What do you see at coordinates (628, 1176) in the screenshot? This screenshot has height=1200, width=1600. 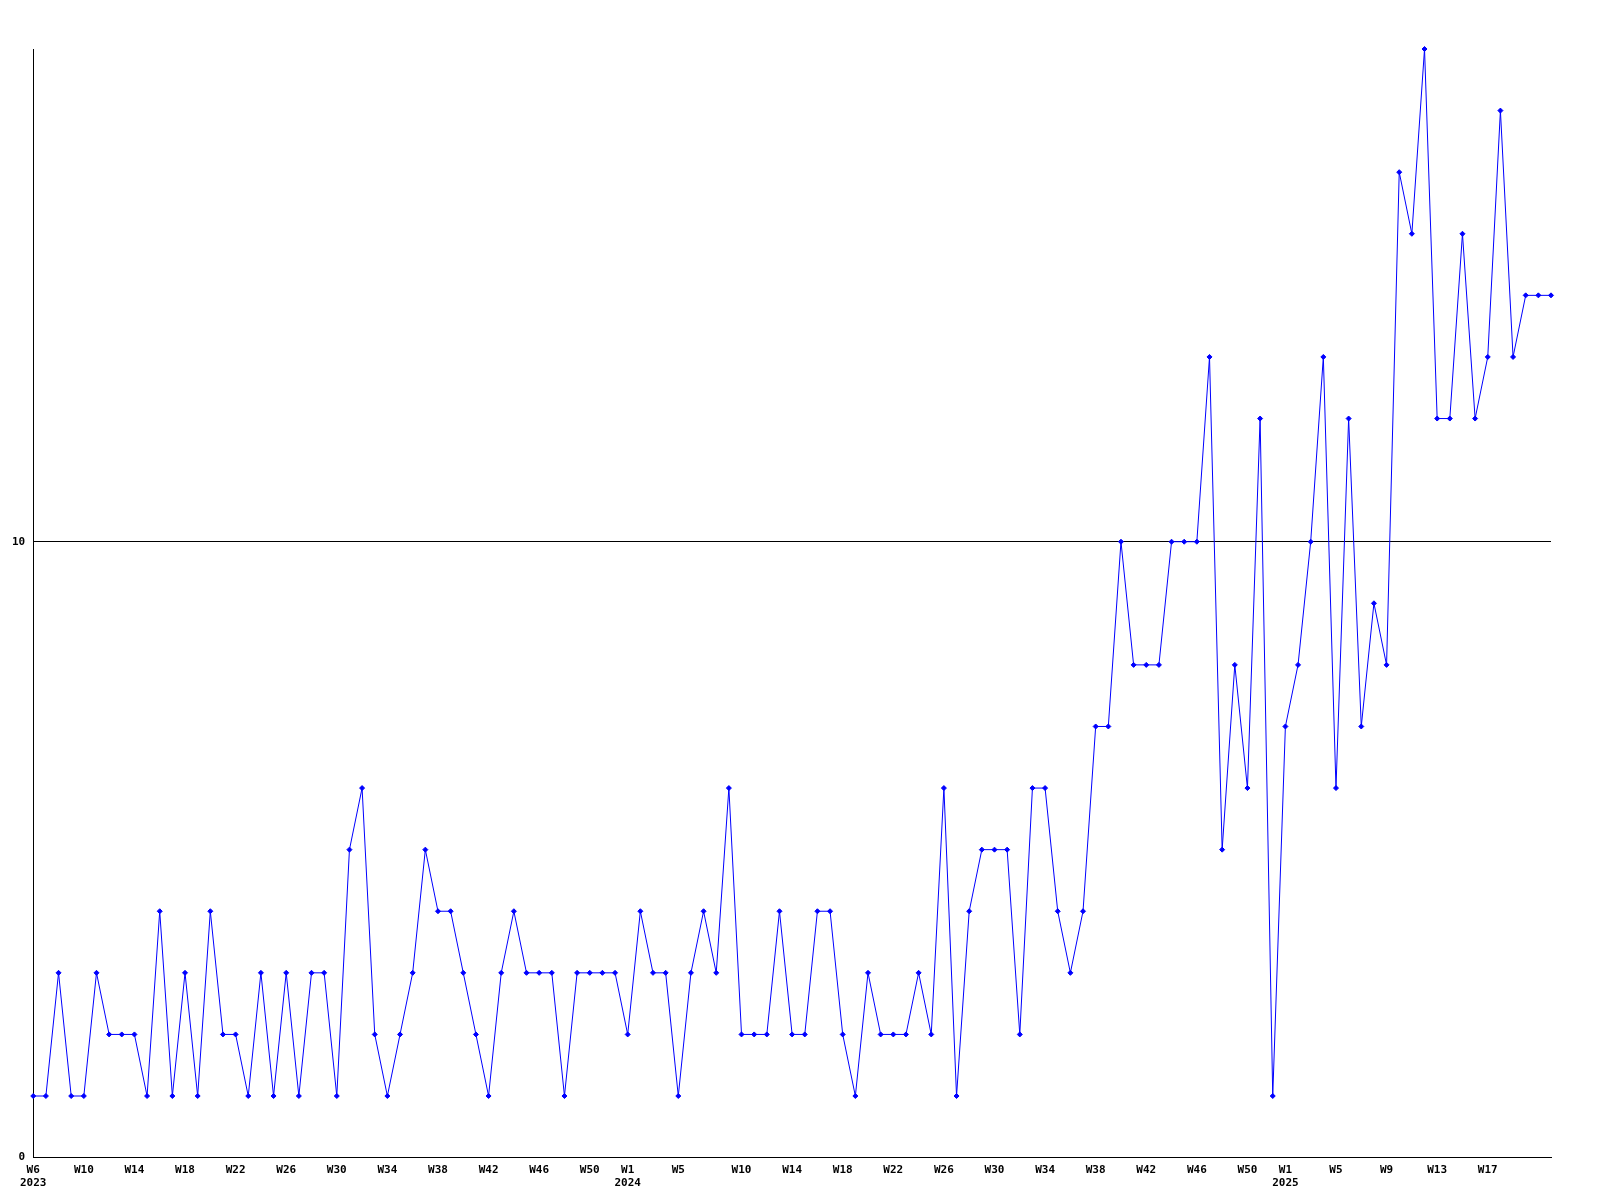 I see `x-tick-label: W1 2024` at bounding box center [628, 1176].